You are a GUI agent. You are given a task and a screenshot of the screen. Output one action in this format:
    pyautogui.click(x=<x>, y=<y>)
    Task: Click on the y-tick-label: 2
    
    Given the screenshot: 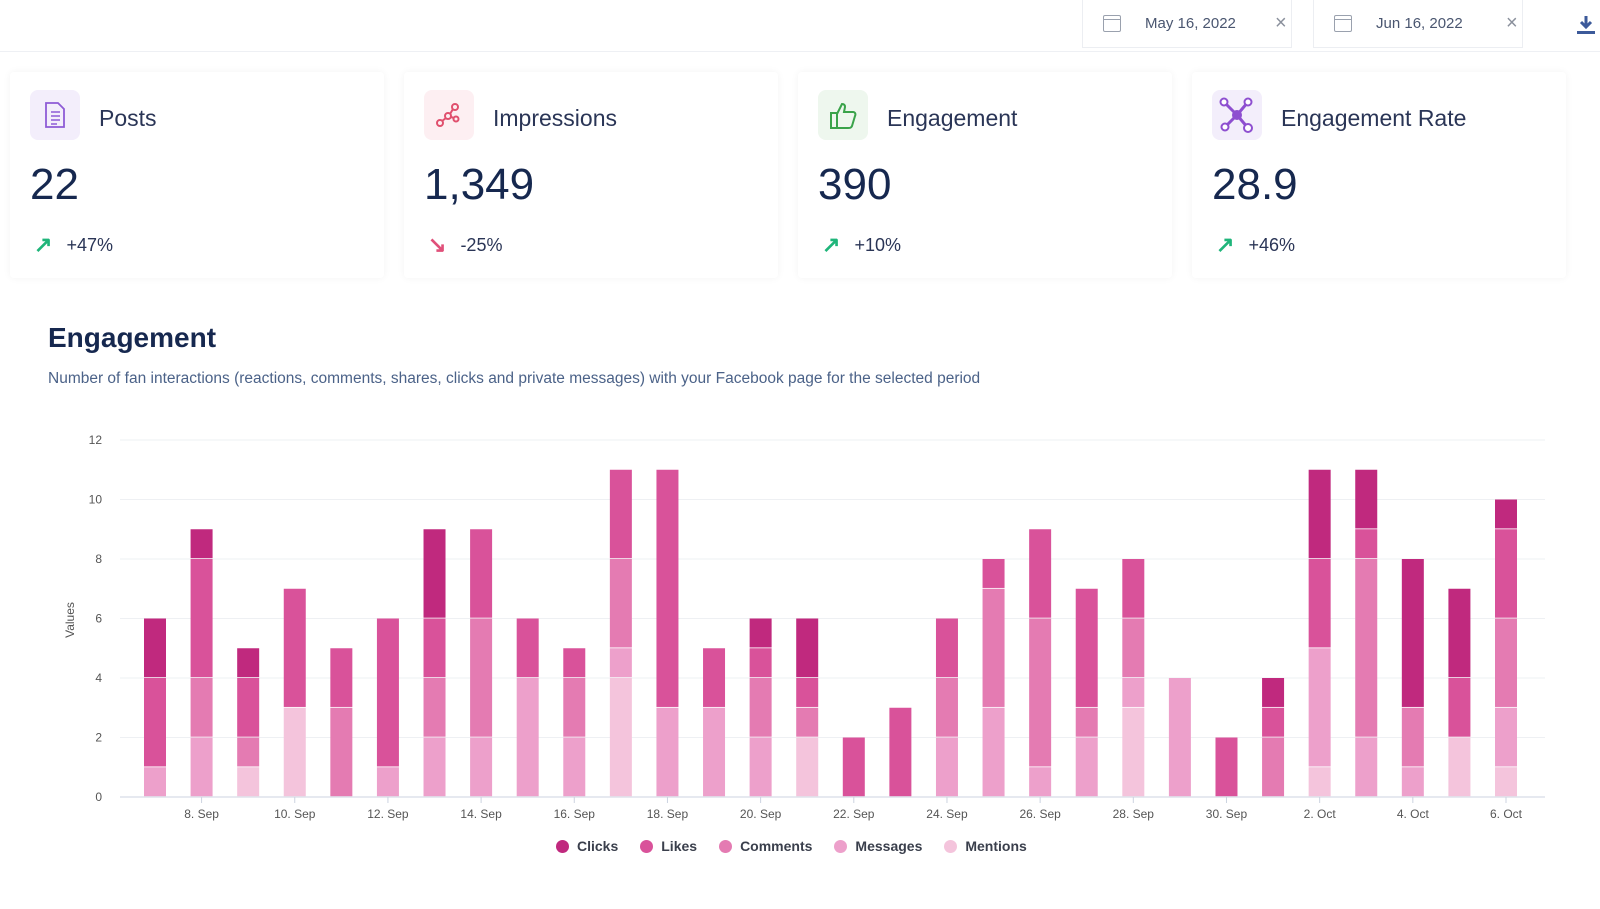 What is the action you would take?
    pyautogui.click(x=98, y=738)
    